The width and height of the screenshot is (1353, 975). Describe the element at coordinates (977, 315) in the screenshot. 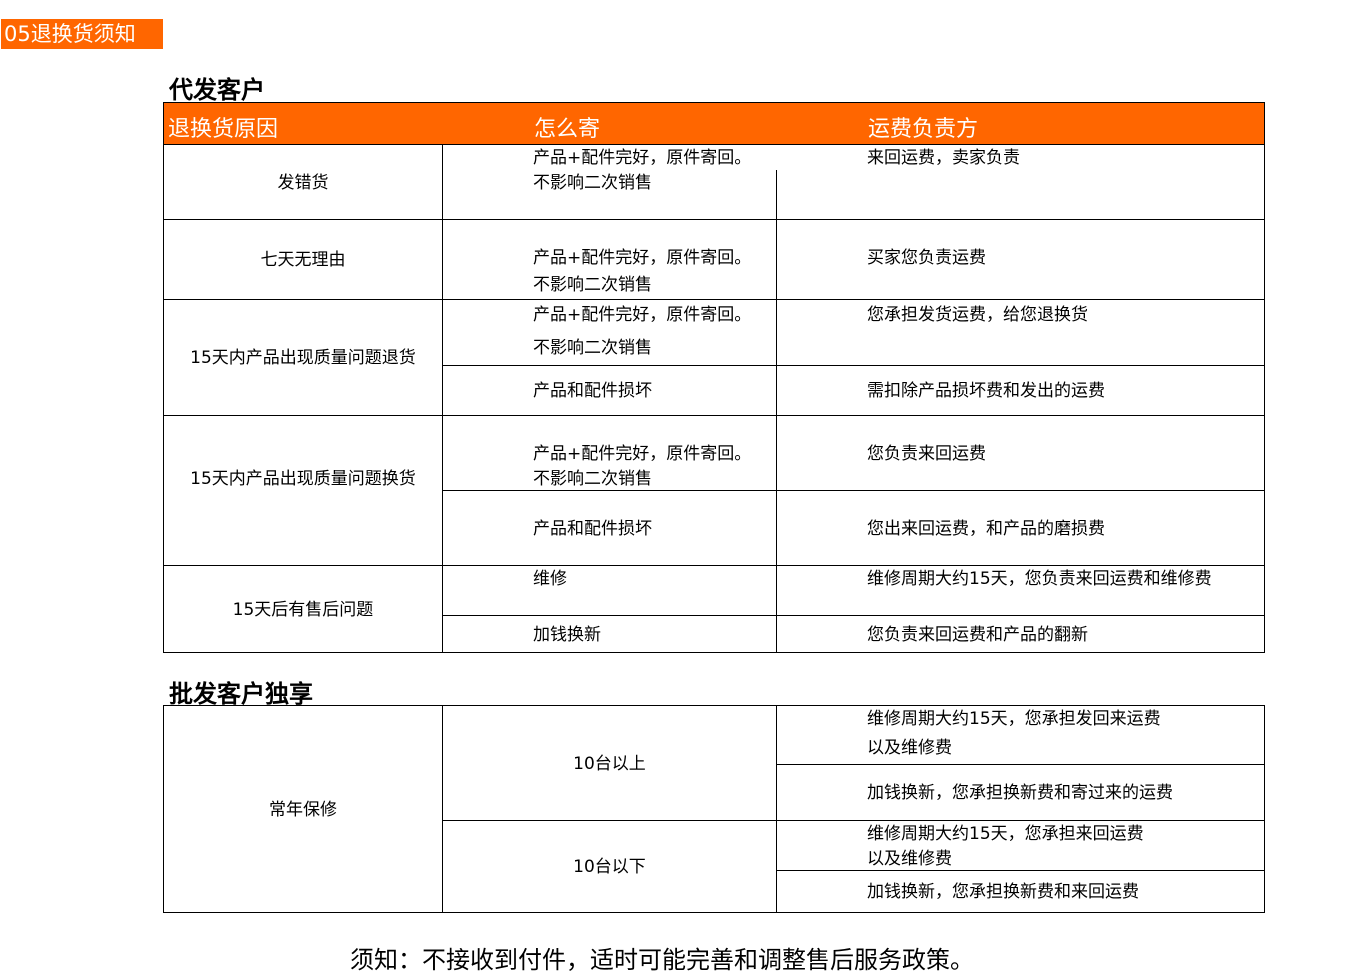

I see `fee-cell: 您承担发货运费，给您退换货` at that location.